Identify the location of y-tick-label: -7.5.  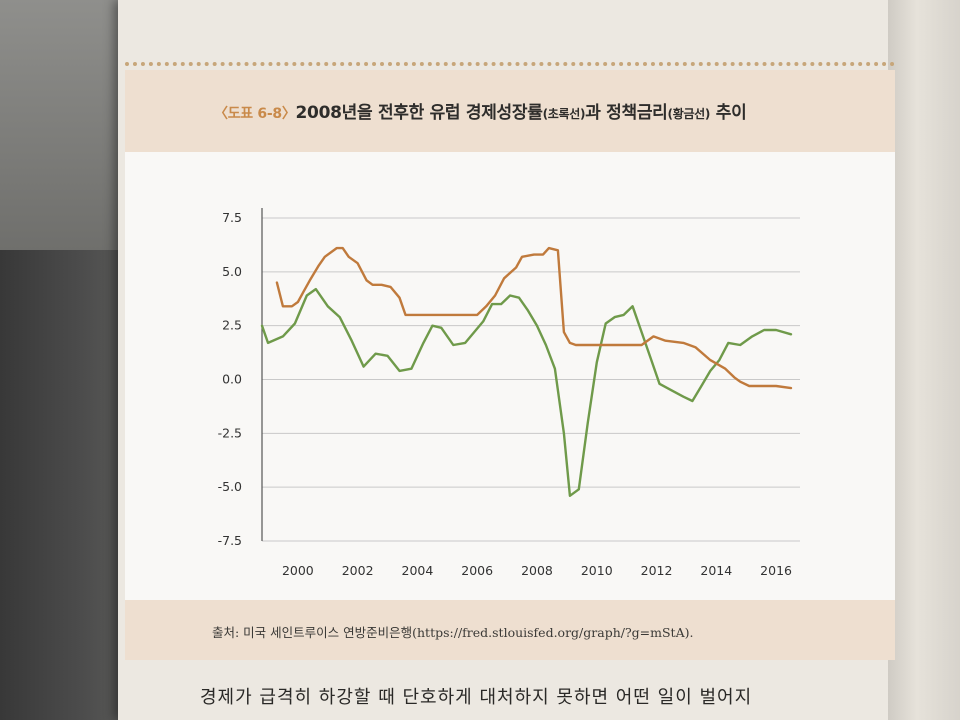
(230, 540).